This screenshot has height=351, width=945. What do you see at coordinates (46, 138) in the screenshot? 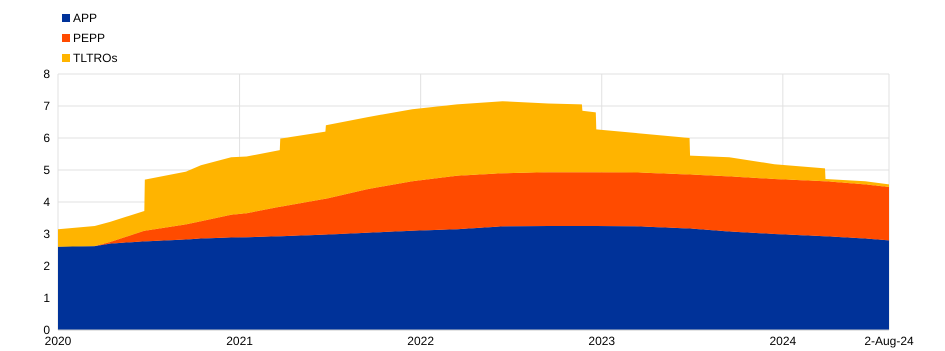
I see `y-tick-label: 6` at bounding box center [46, 138].